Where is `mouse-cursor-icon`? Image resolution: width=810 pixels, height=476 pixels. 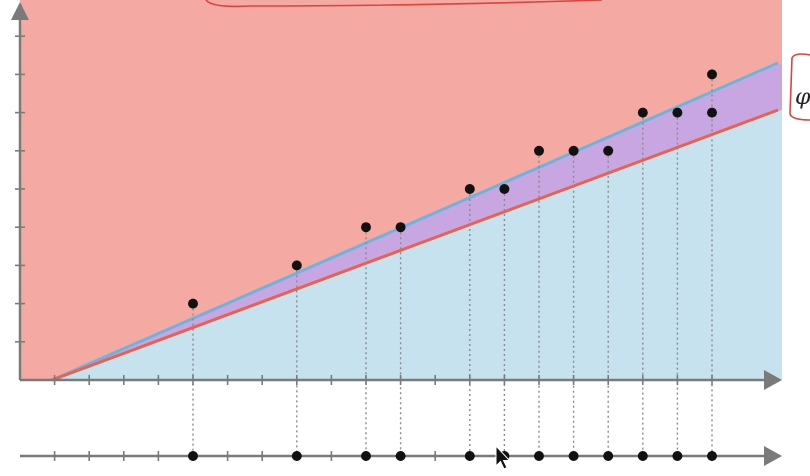 mouse-cursor-icon is located at coordinates (503, 457).